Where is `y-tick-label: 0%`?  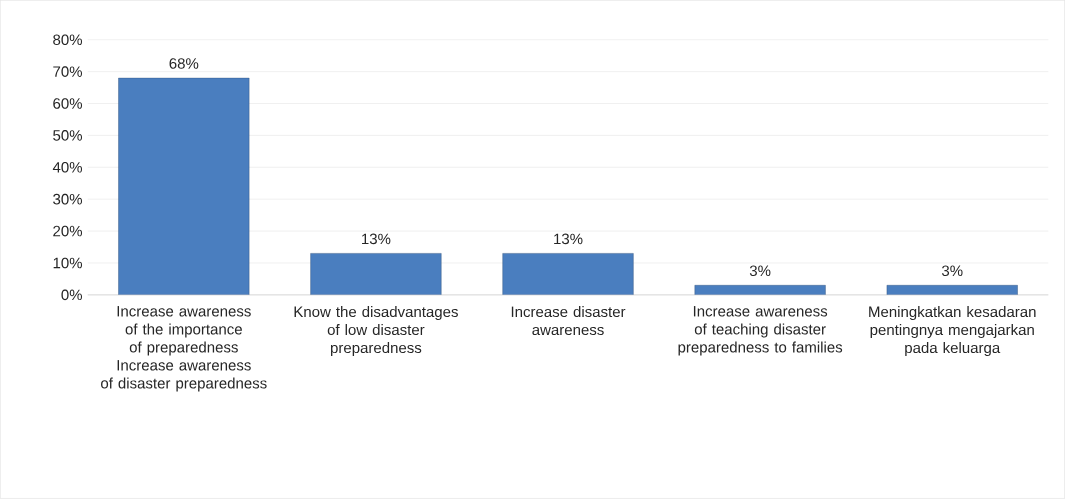
y-tick-label: 0% is located at coordinates (72, 295).